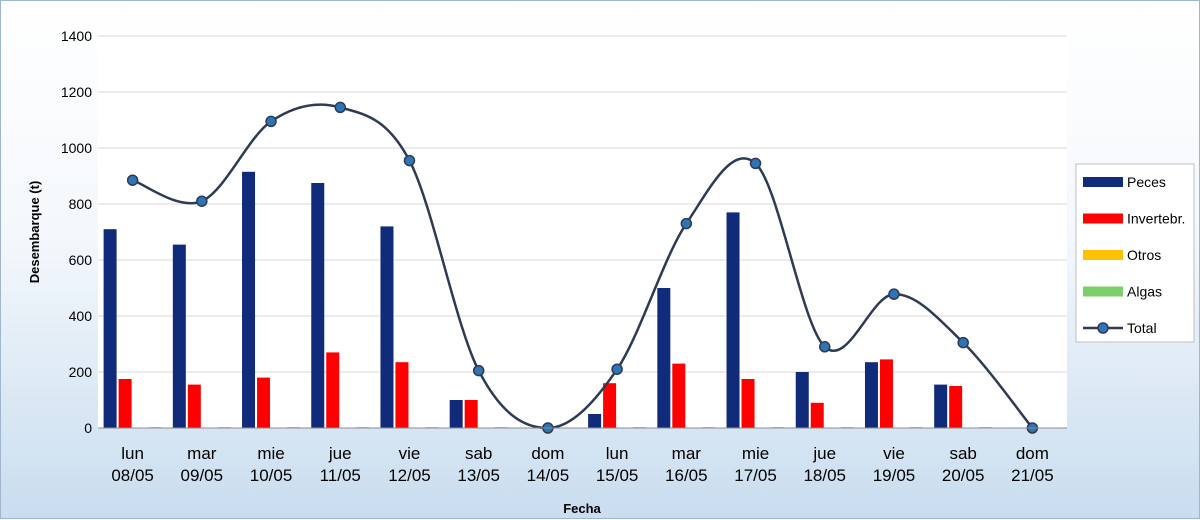 Image resolution: width=1200 pixels, height=520 pixels. I want to click on y-tick-label: 200, so click(81, 372).